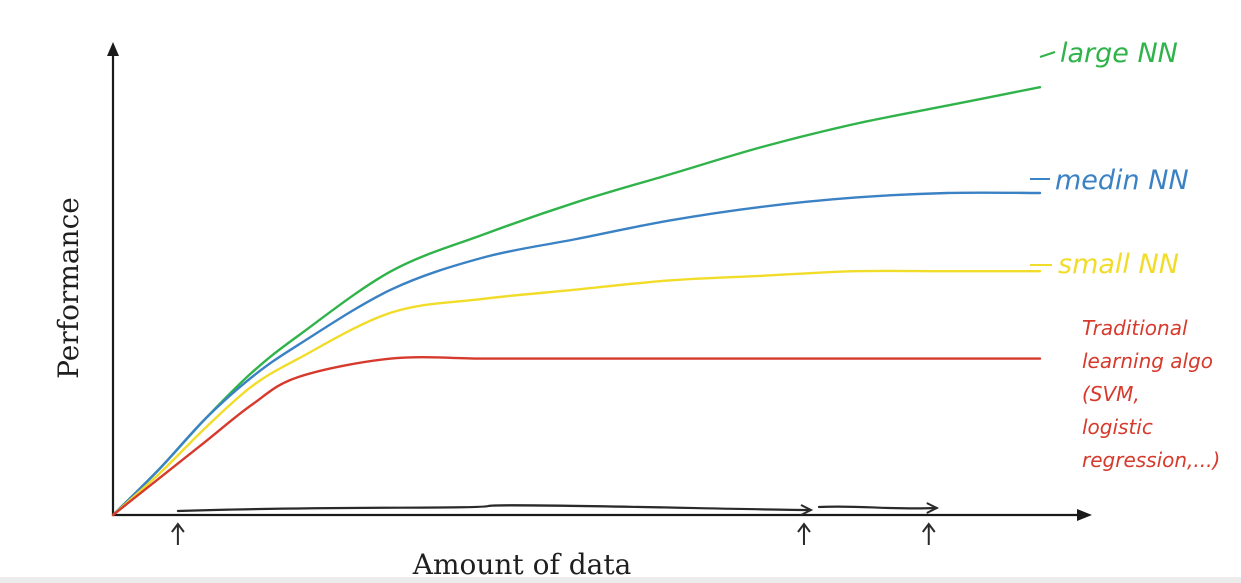  I want to click on bottom-bar, so click(620, 580).